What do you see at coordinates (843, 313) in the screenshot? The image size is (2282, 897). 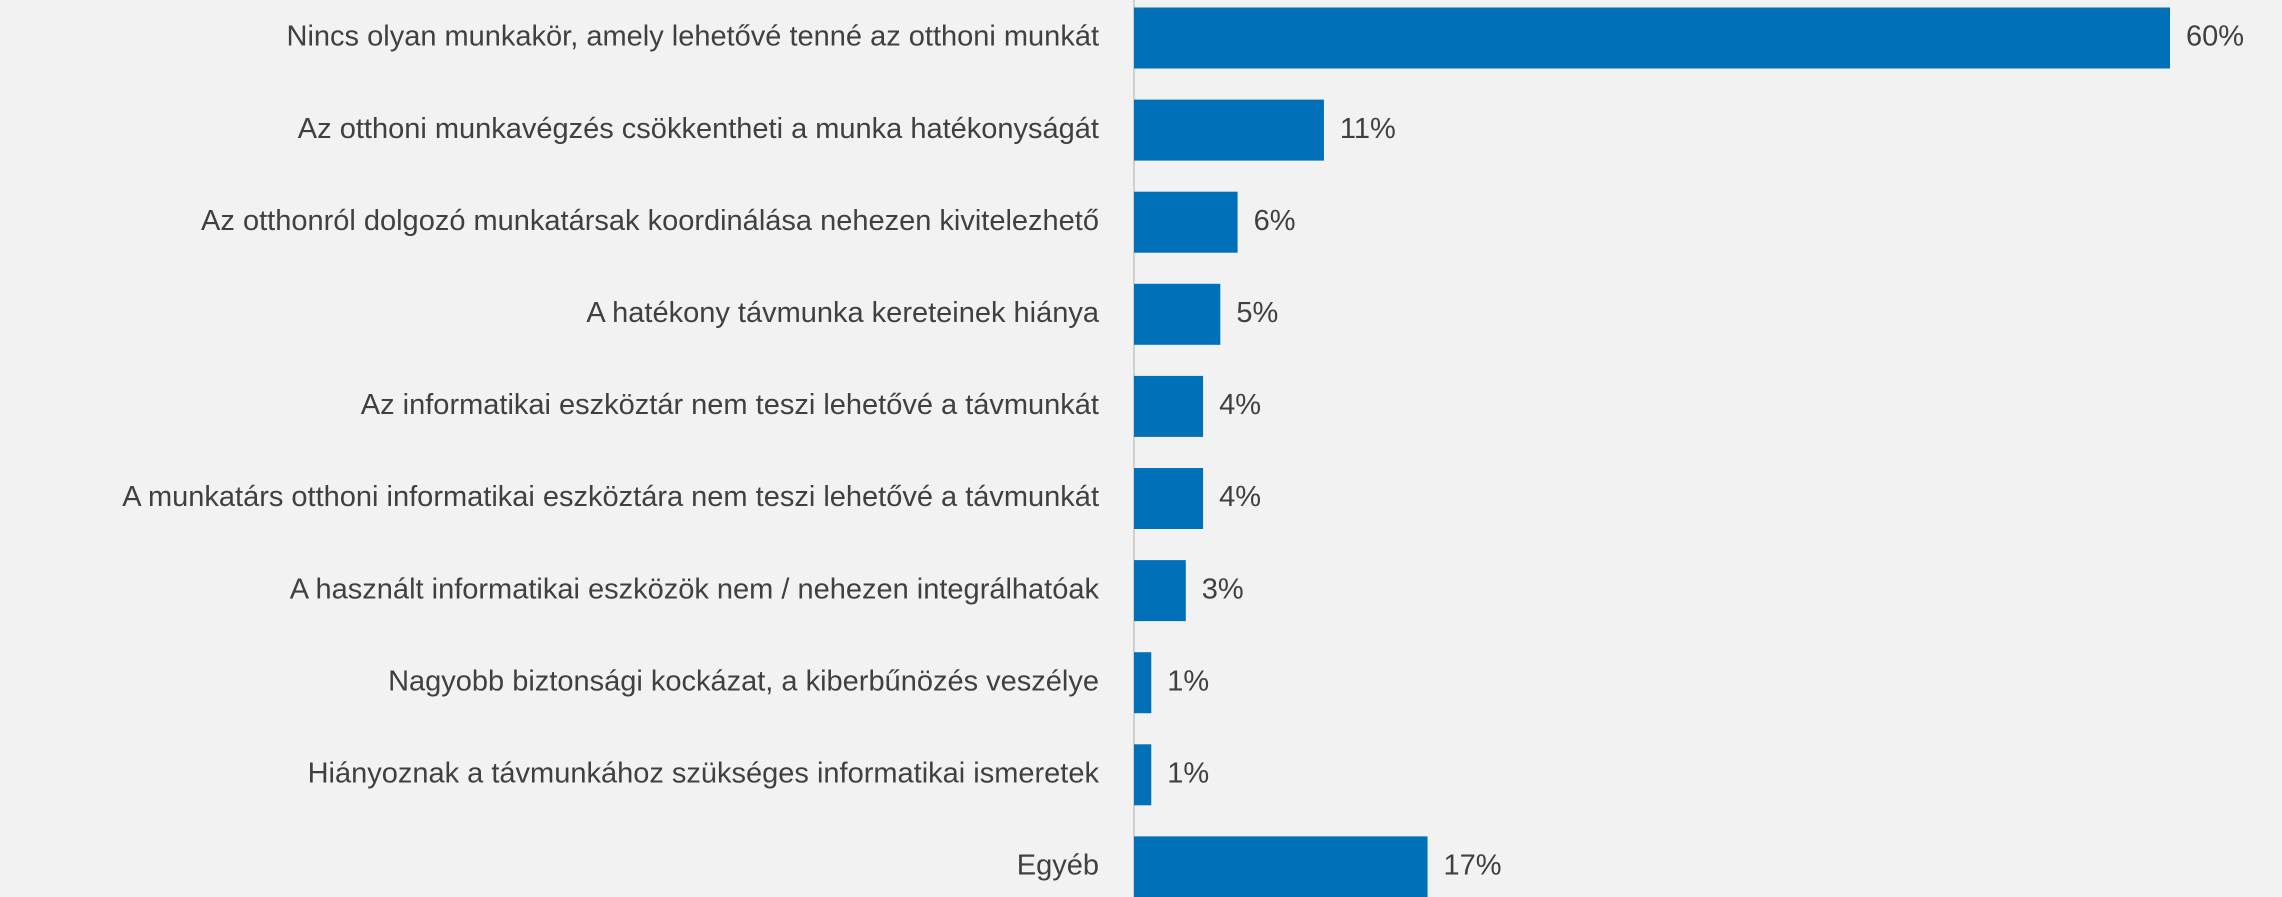 I see `category-label: A hatékony távmunka kereteinek hiánya` at bounding box center [843, 313].